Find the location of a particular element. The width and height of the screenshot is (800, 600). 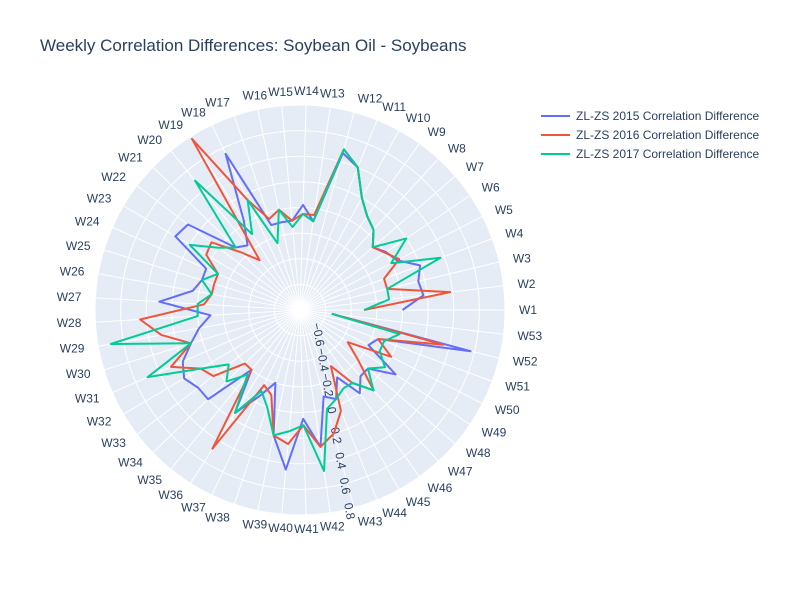

legend-item-label: ZL-ZS 2015 Correlation Difference is located at coordinates (668, 116).